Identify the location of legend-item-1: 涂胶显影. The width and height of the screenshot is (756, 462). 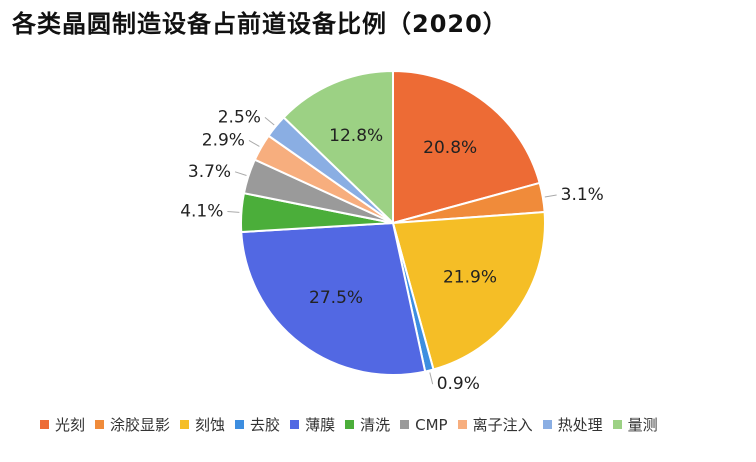
(132, 424).